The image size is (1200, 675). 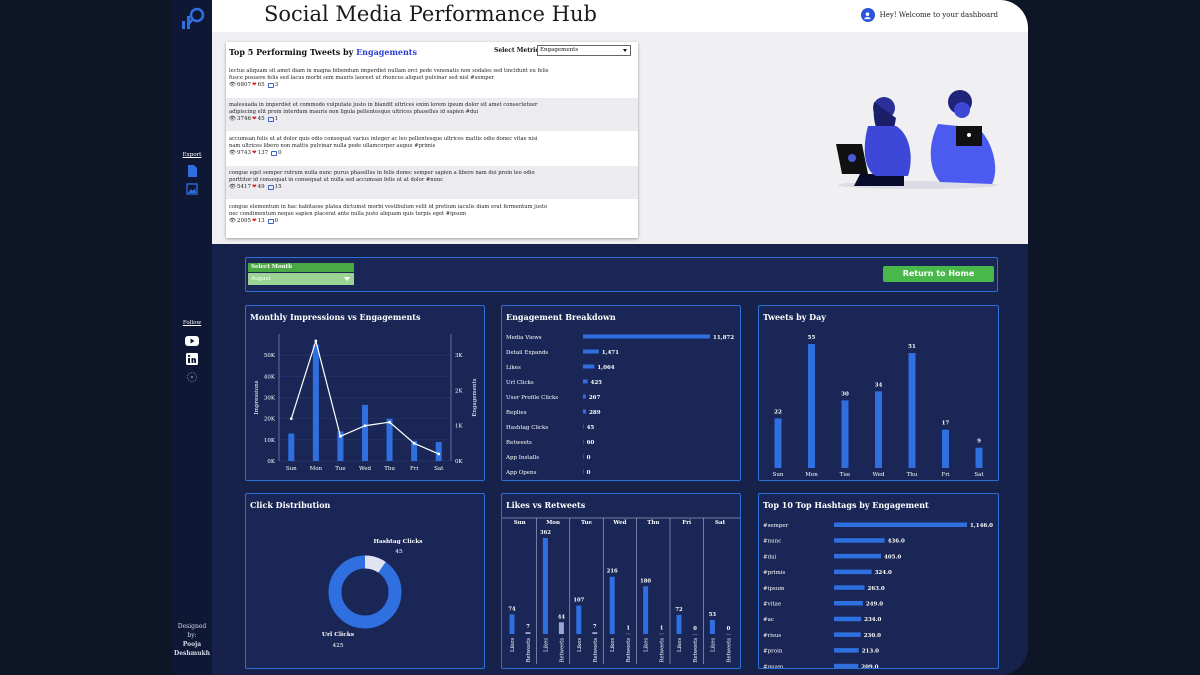 What do you see at coordinates (192, 189) in the screenshot?
I see `image-icon` at bounding box center [192, 189].